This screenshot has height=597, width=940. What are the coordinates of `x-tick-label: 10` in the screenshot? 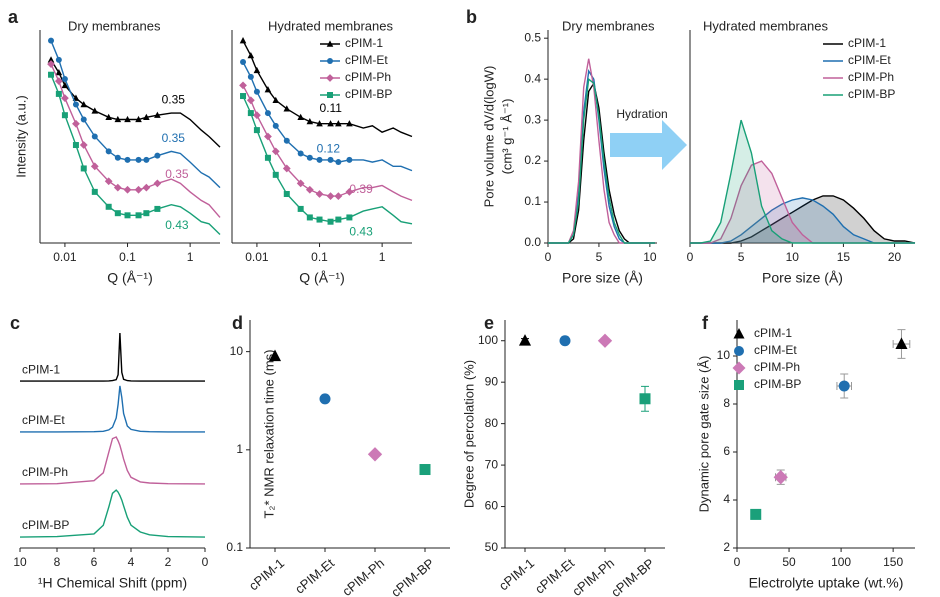 It's located at (793, 257).